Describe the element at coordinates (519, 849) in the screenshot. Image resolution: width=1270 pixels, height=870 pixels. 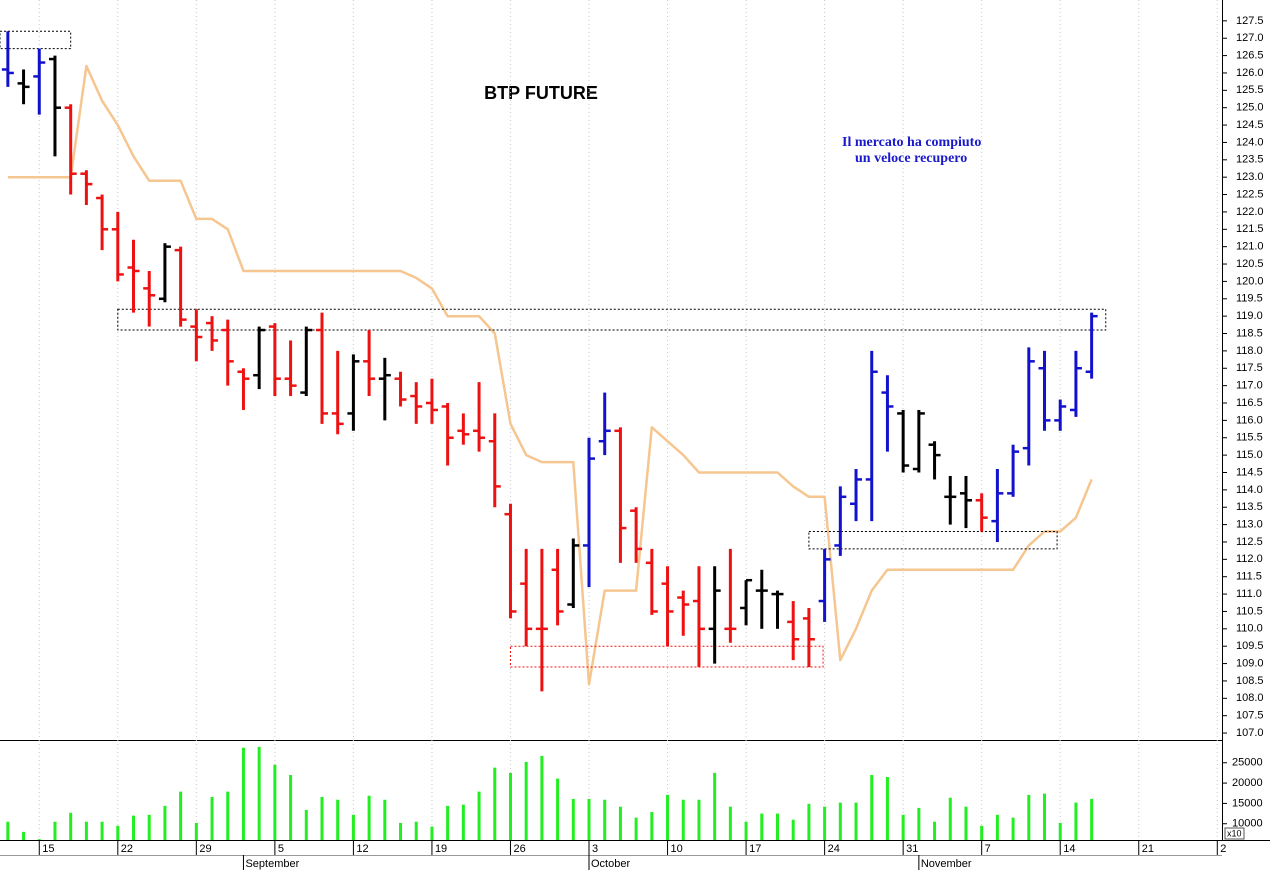
I see `x-tick-label: 26` at that location.